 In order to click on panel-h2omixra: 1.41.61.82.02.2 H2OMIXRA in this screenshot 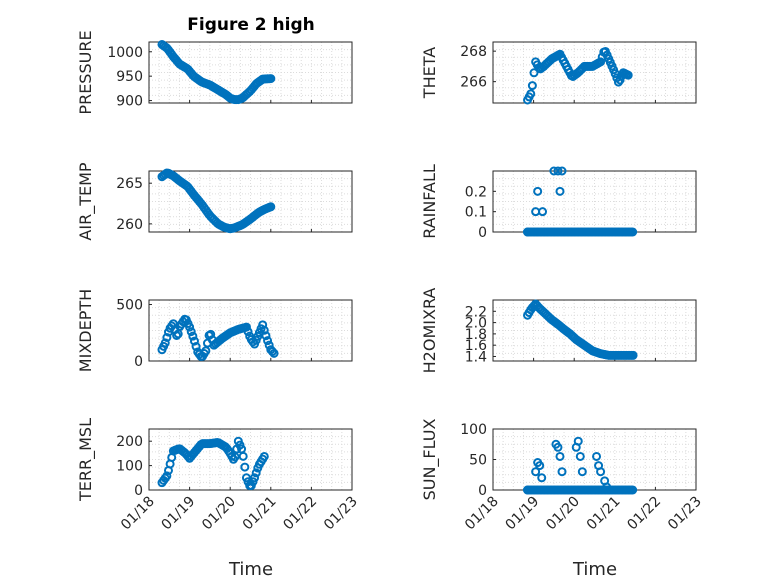, I will do `click(558, 331)`.